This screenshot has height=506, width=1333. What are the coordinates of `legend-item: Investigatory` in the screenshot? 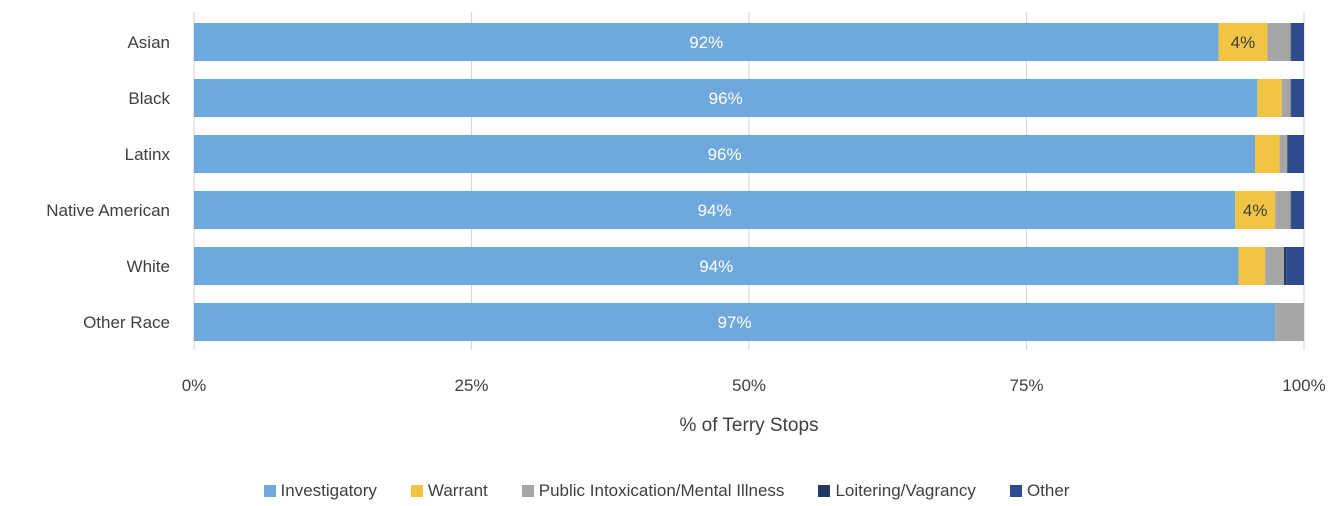 It's located at (320, 491).